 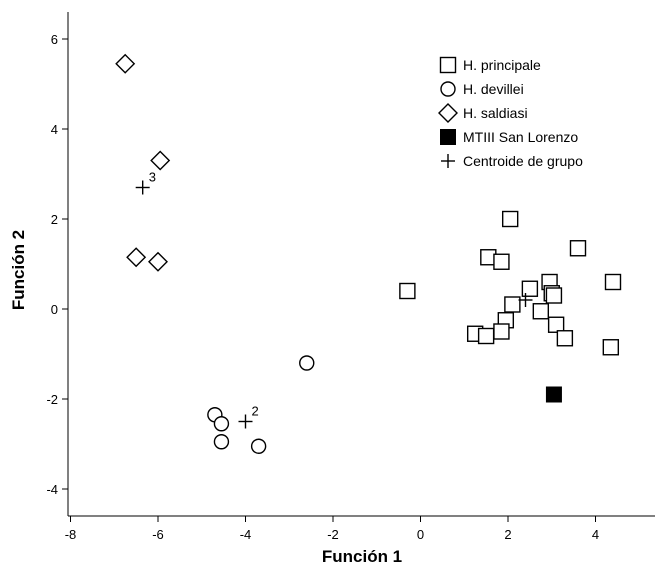 What do you see at coordinates (523, 161) in the screenshot?
I see `legend-label: Centroide de grupo` at bounding box center [523, 161].